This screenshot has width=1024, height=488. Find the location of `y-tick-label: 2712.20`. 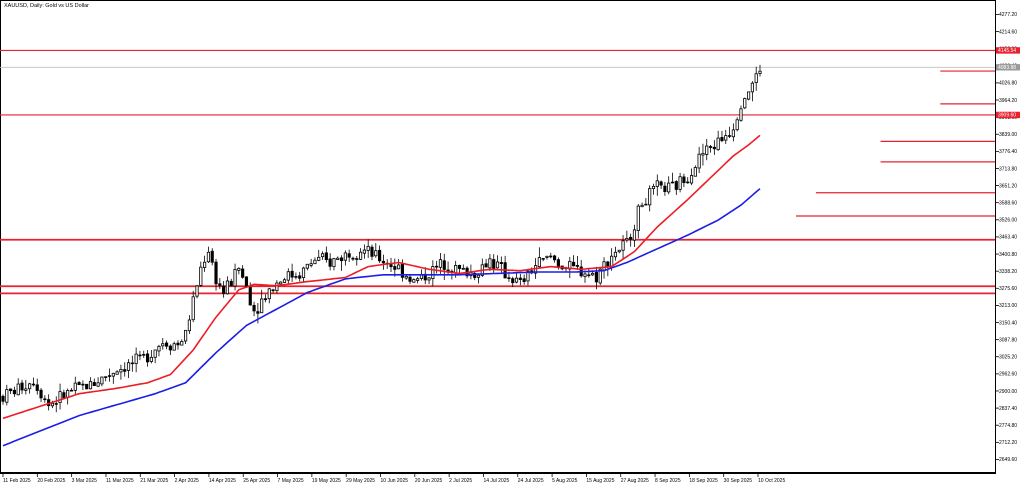

y-tick-label: 2712.20 is located at coordinates (1008, 443).